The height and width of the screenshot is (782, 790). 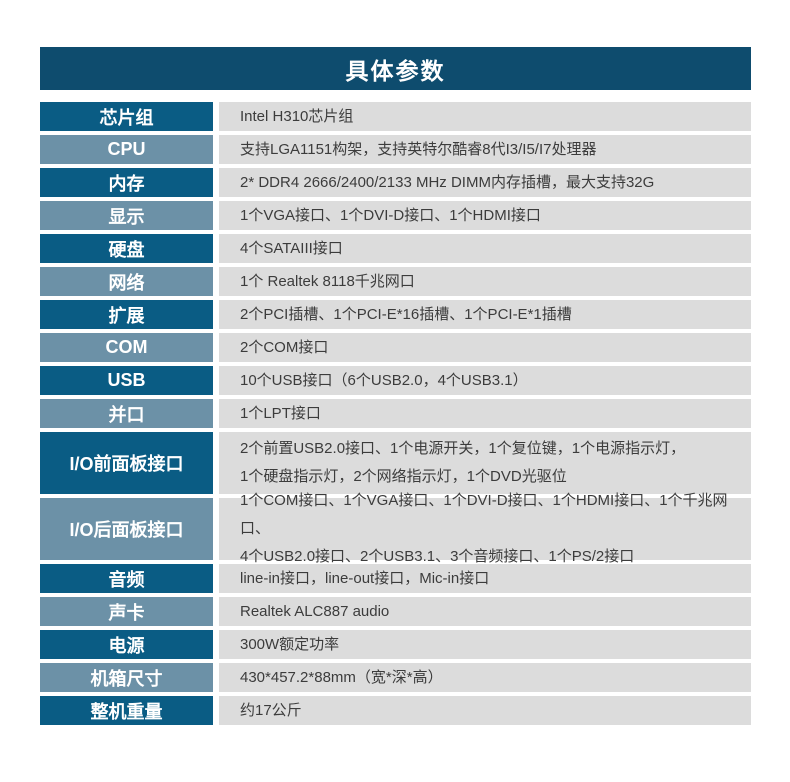 I want to click on spec-row-network: 网络 1个 Realtek 8118千兆网口, so click(x=395, y=281).